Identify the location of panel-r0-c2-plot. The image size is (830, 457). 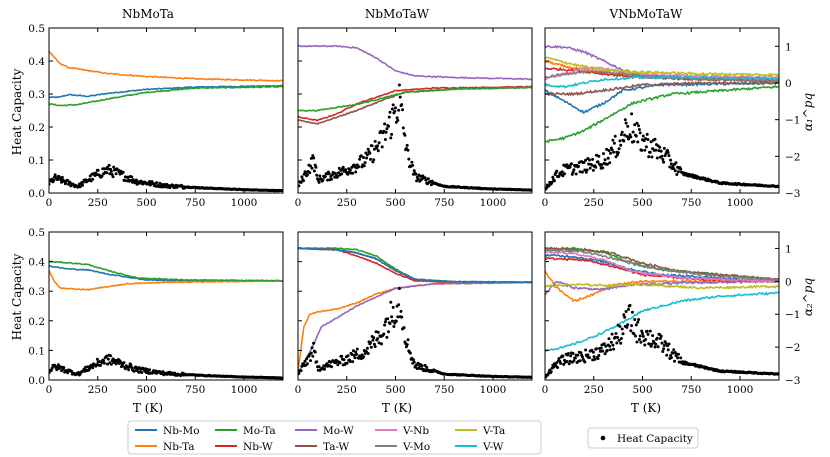
(662, 117).